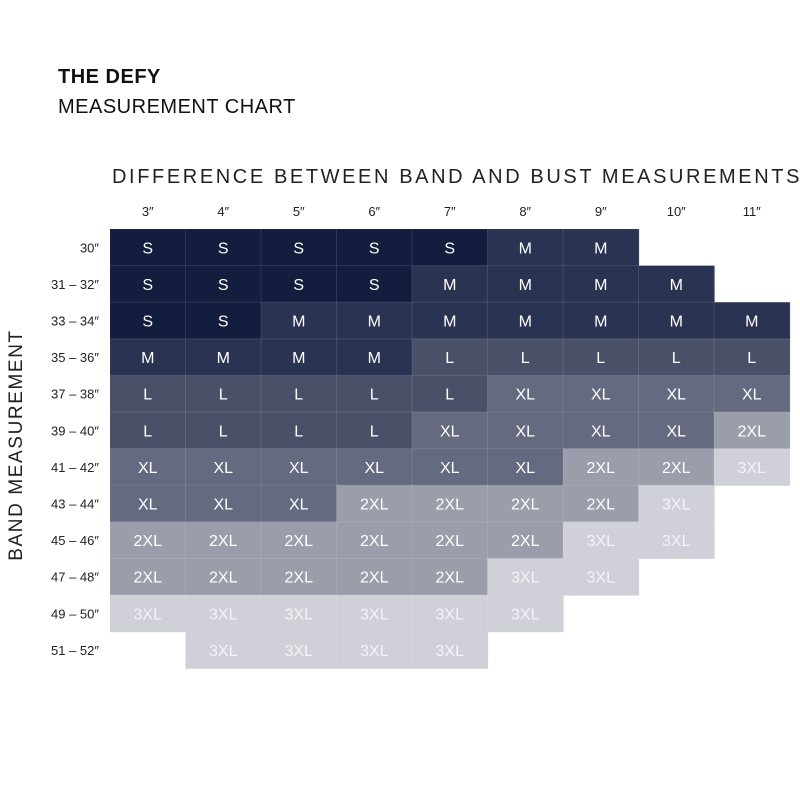  I want to click on row-header: 33 – 34″, so click(75, 321).